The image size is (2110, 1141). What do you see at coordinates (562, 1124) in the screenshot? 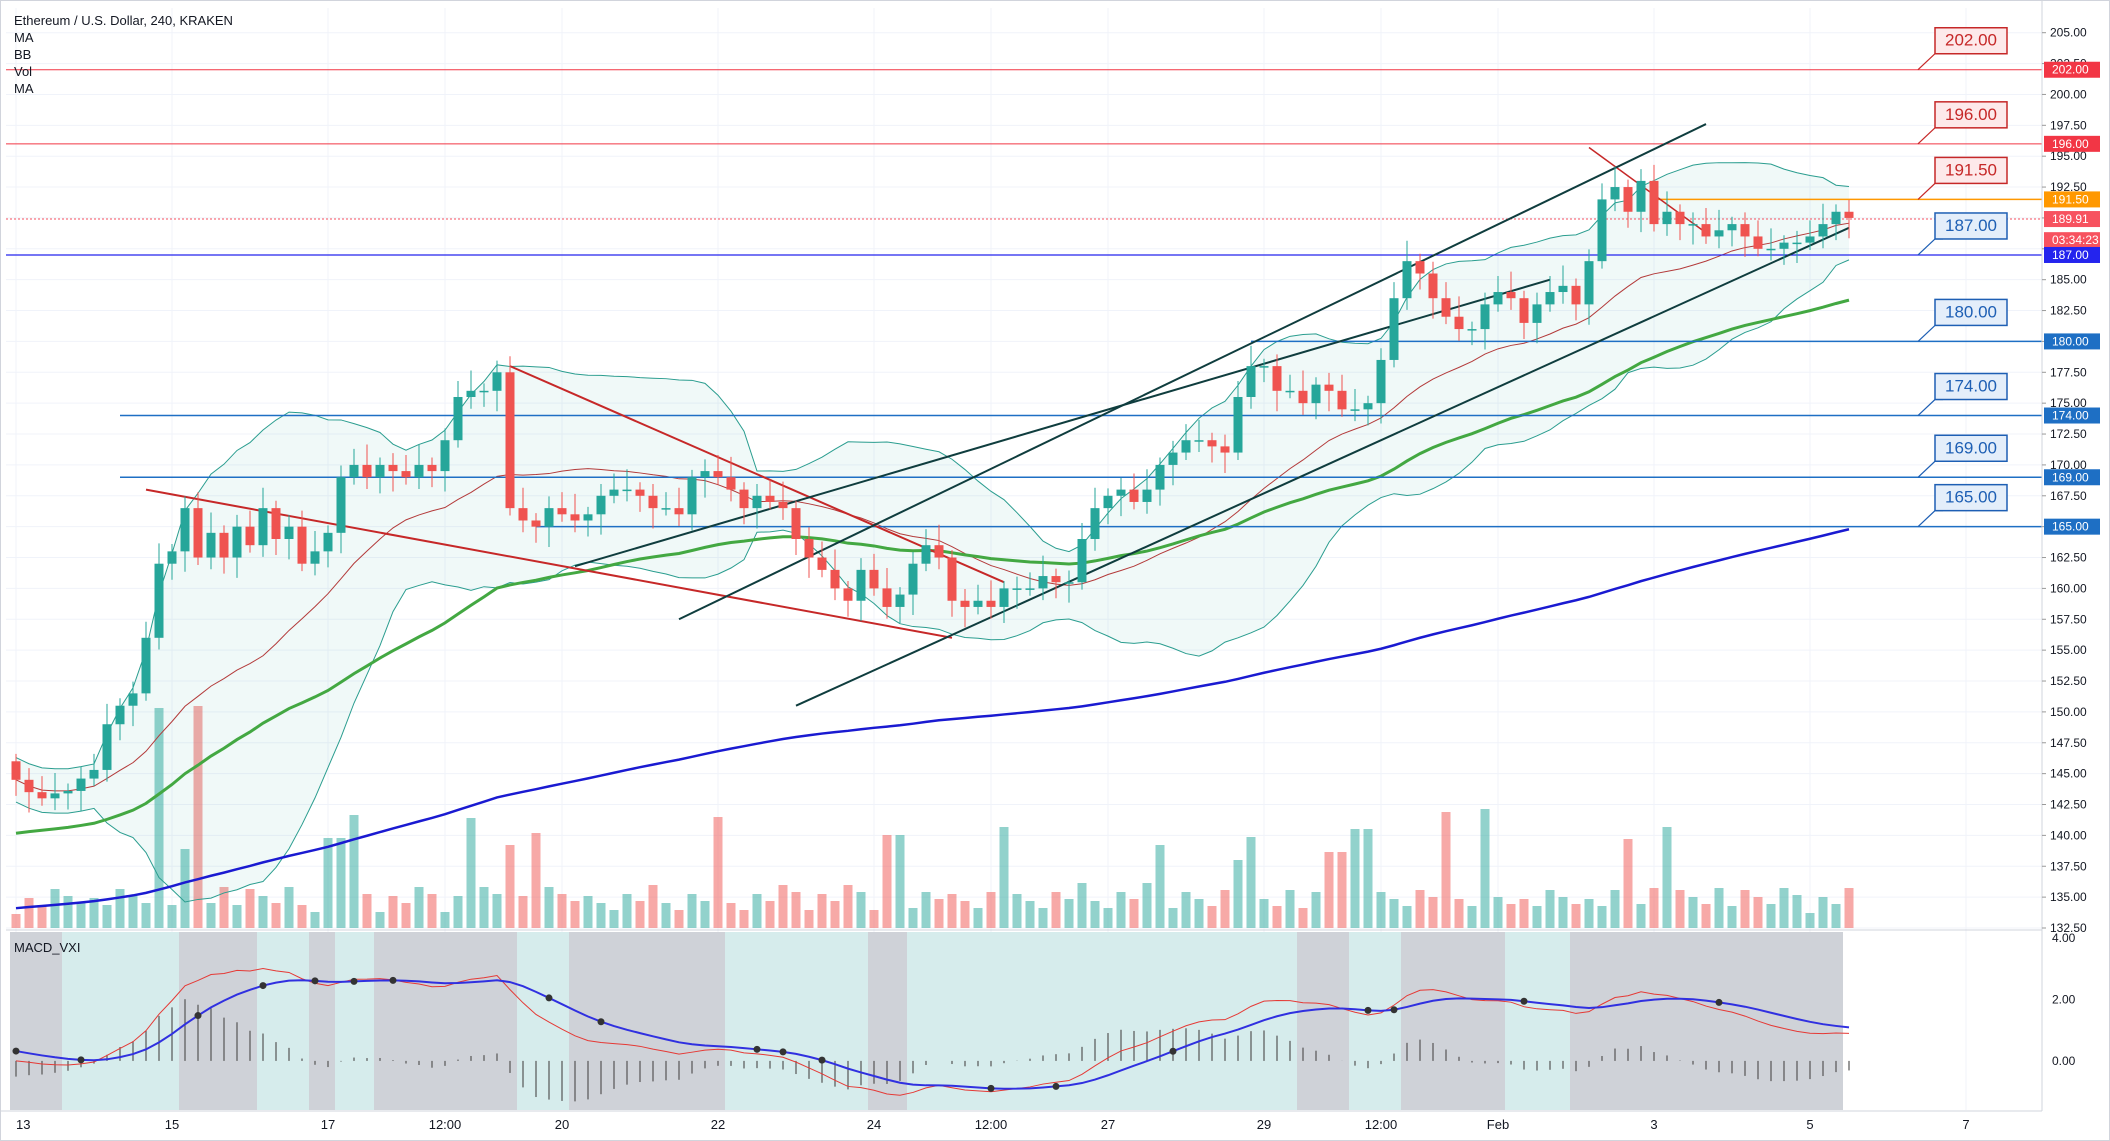
I see `time-tick-label: 20` at bounding box center [562, 1124].